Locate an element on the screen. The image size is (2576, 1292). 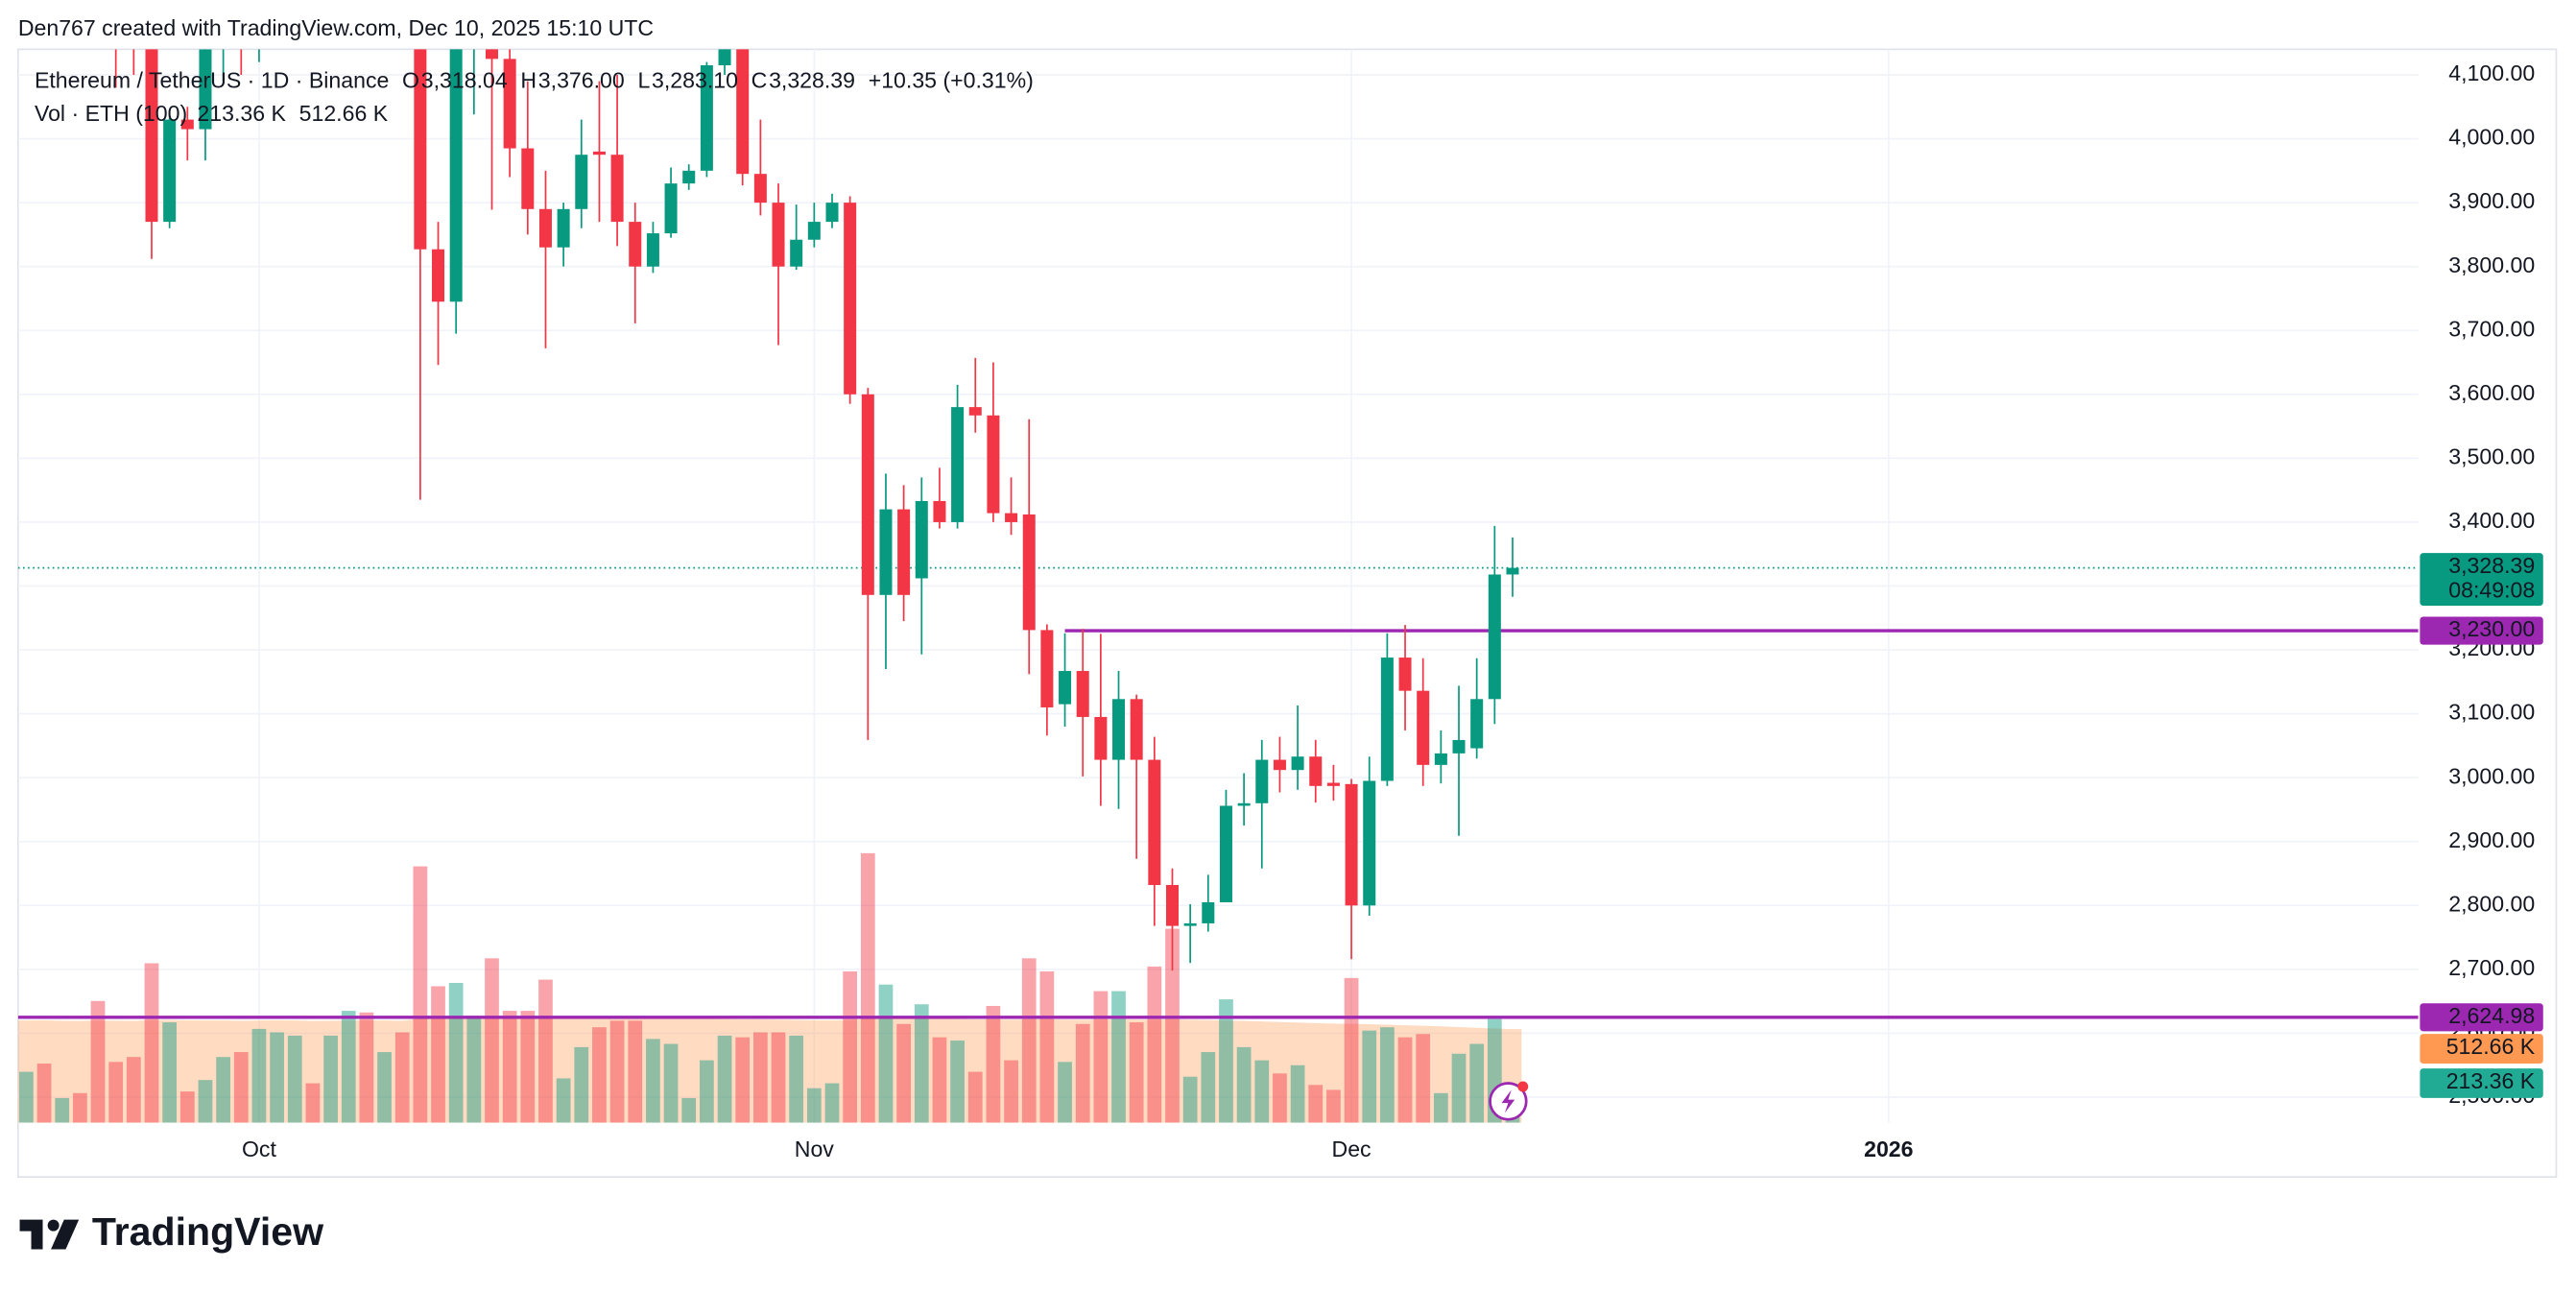
ohlc-value: 3,328.39 is located at coordinates (812, 81).